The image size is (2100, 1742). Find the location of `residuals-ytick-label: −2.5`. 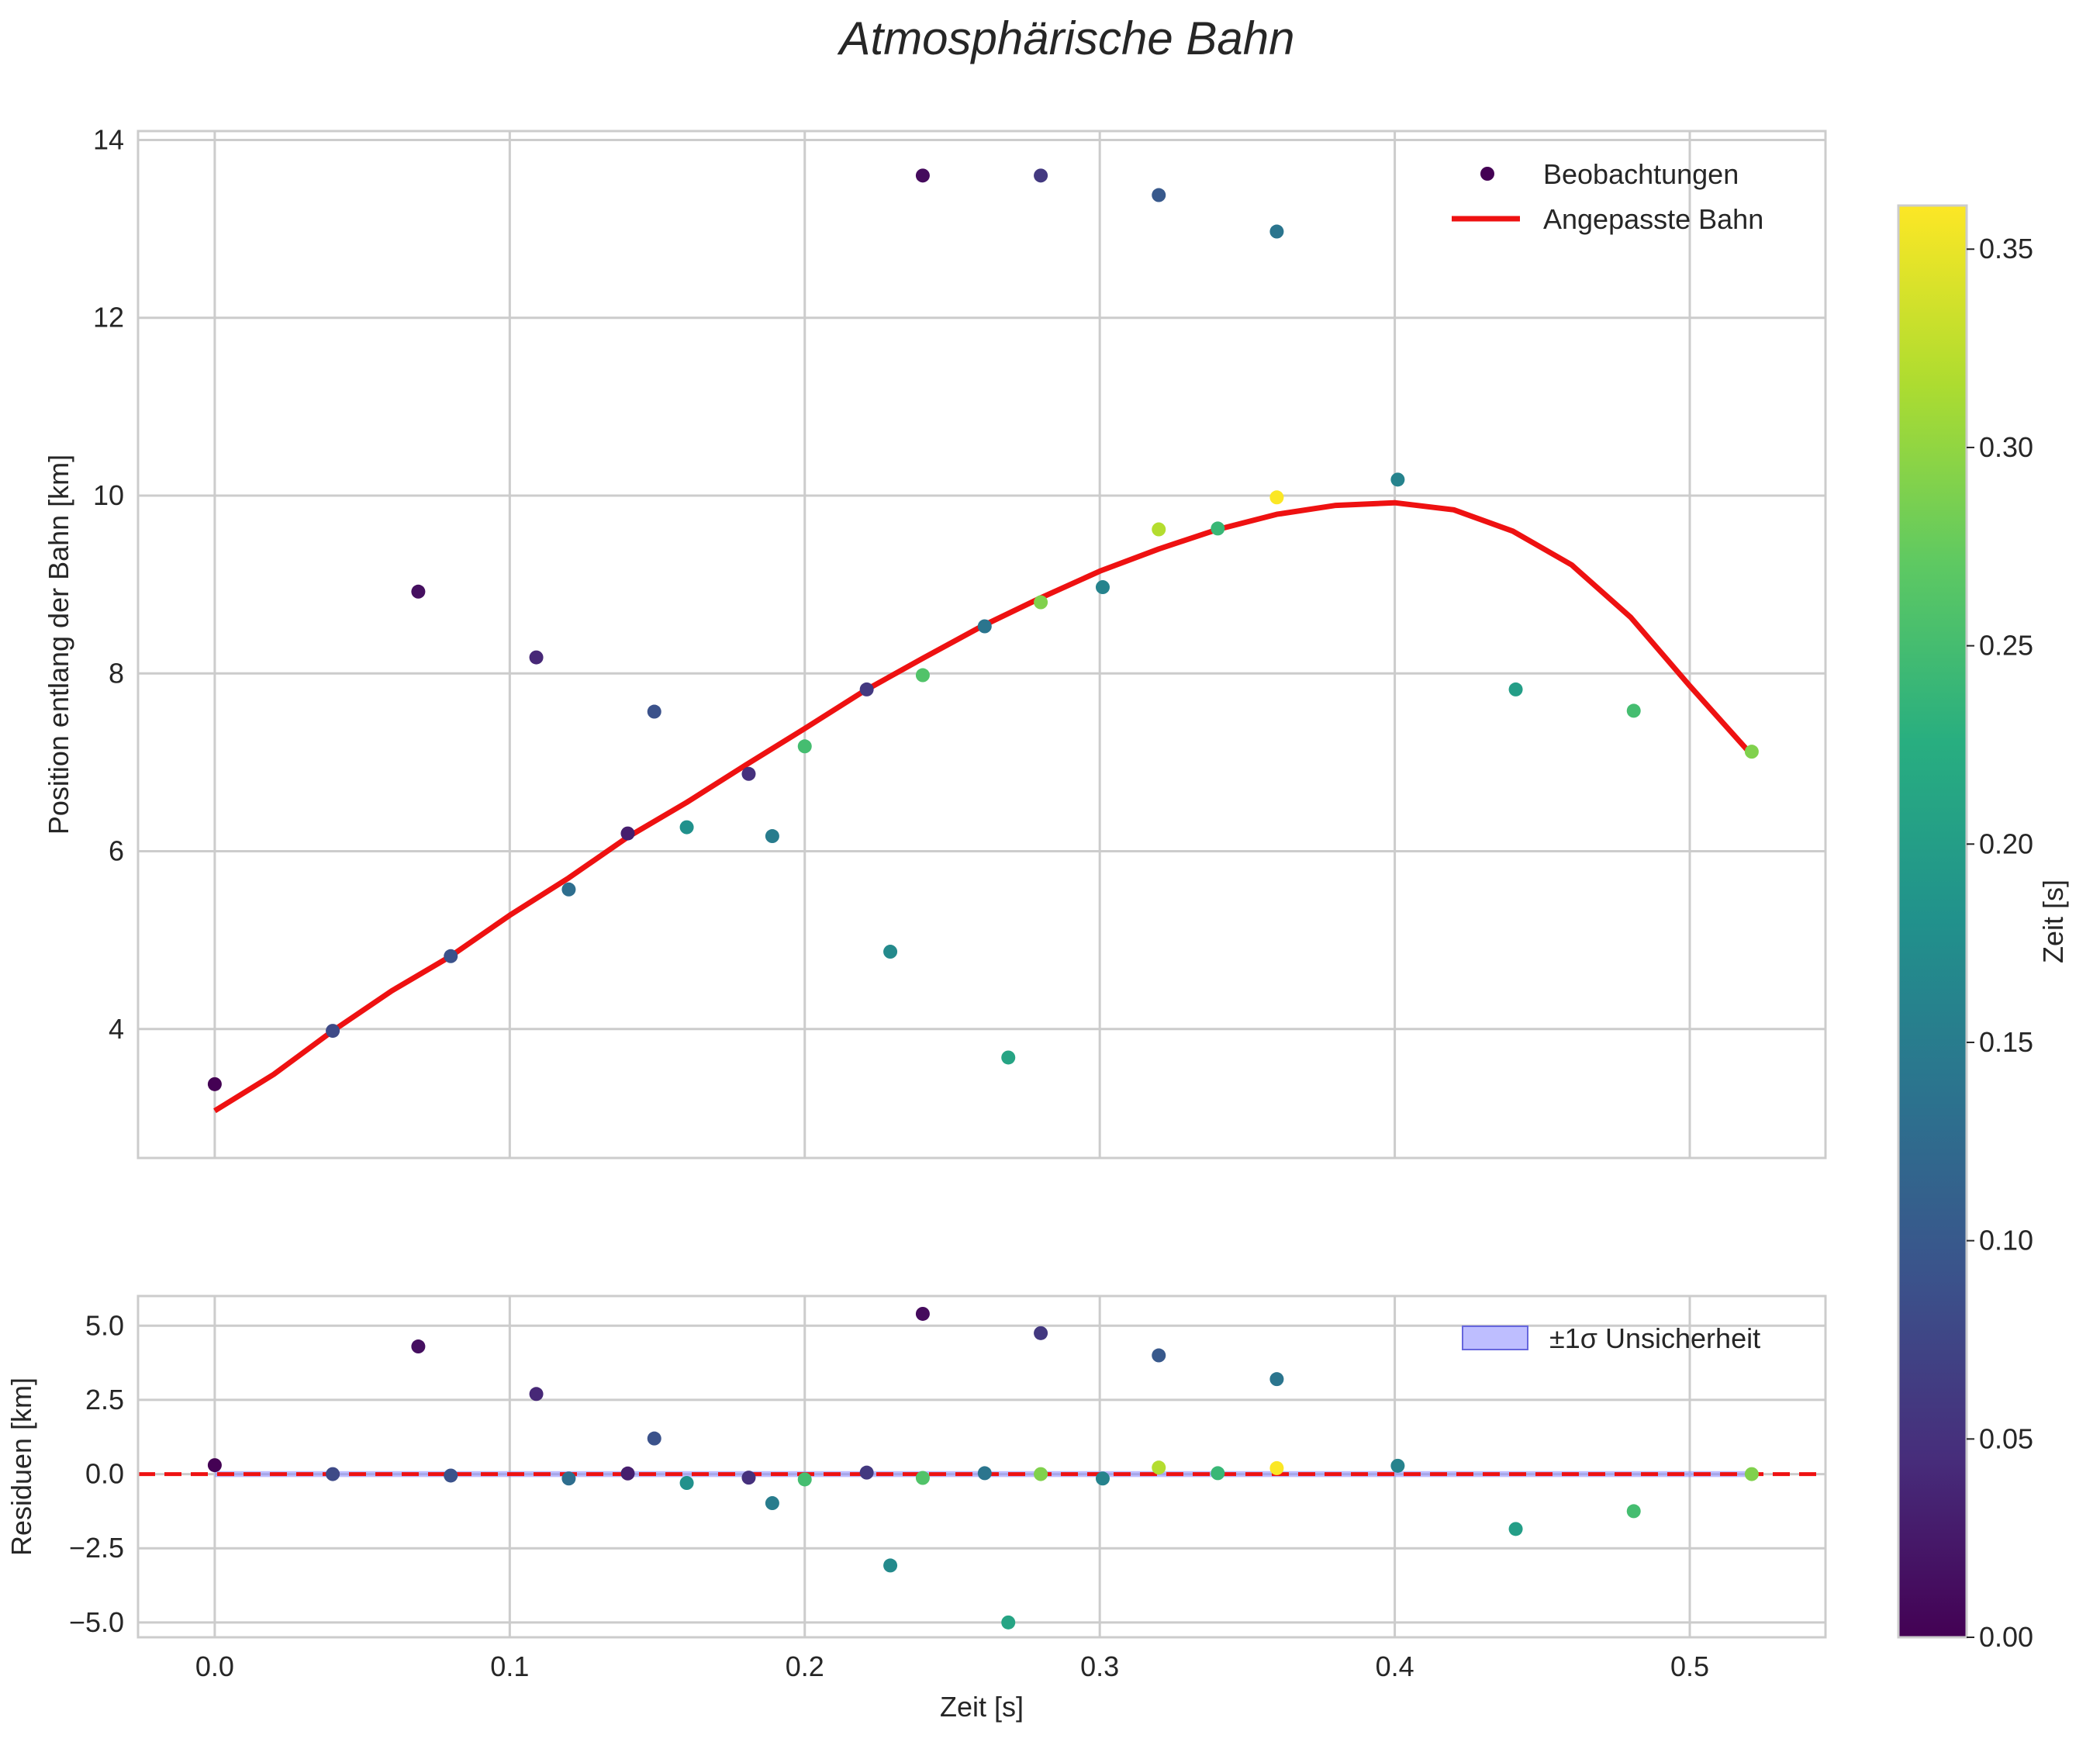

residuals-ytick-label: −2.5 is located at coordinates (96, 1548).